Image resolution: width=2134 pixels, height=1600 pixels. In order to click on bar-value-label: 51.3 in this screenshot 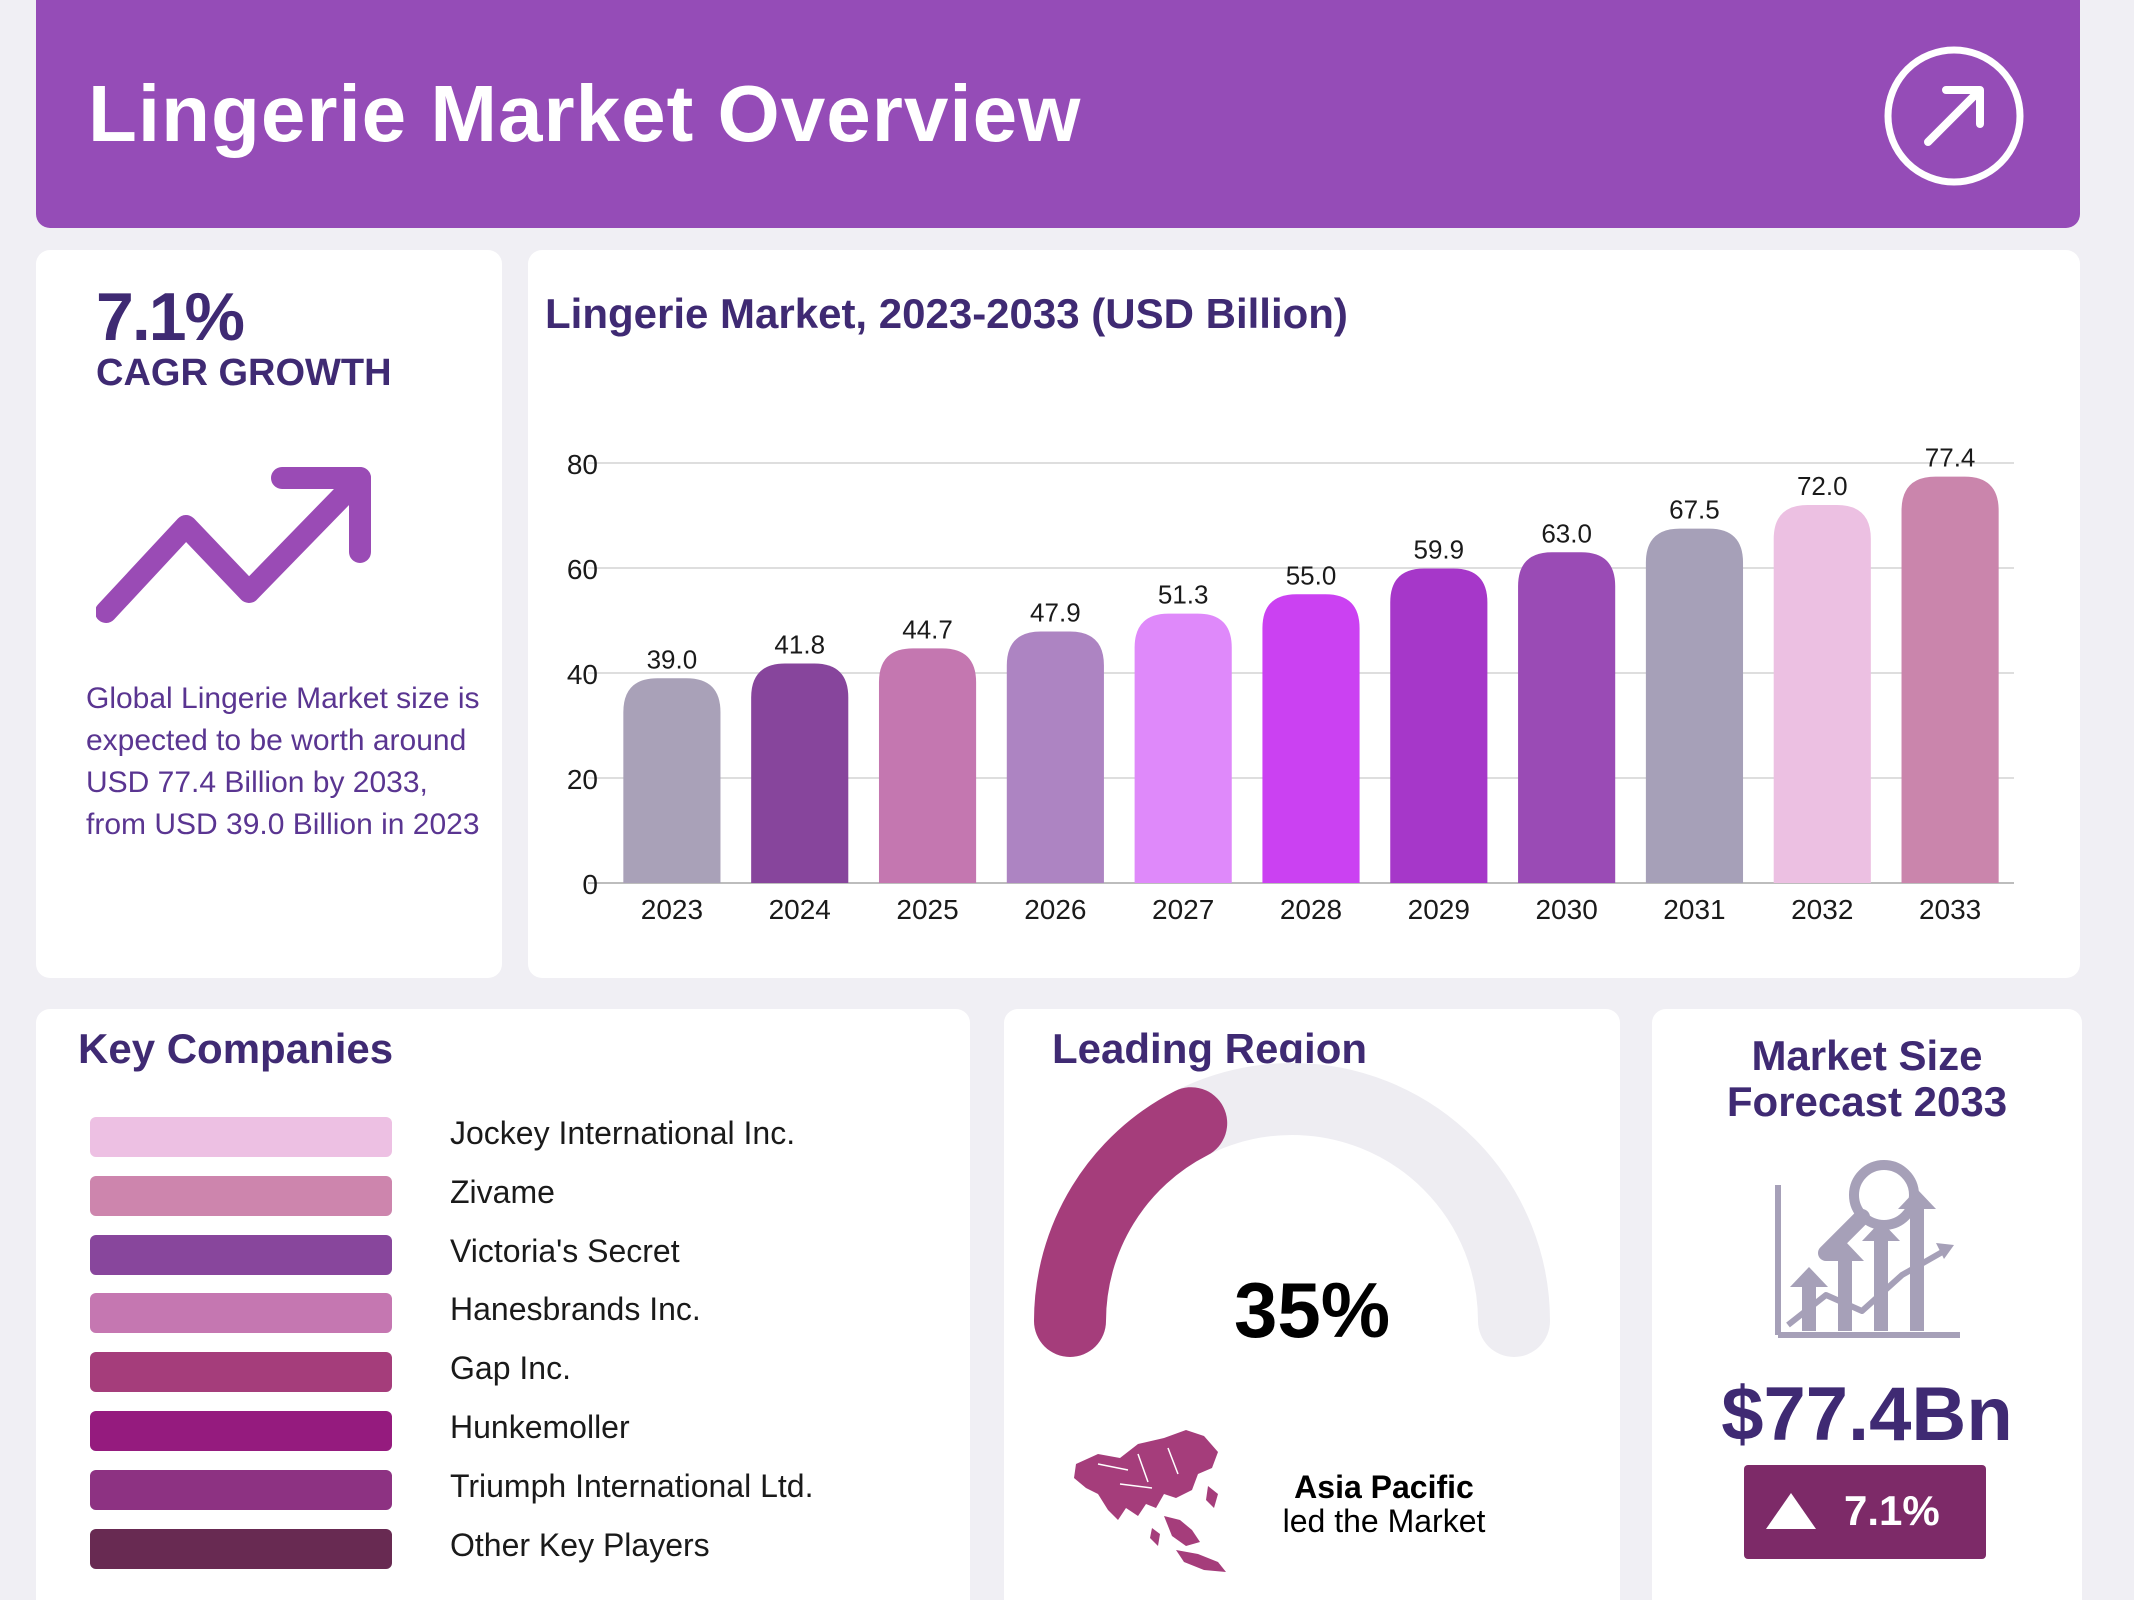, I will do `click(1183, 595)`.